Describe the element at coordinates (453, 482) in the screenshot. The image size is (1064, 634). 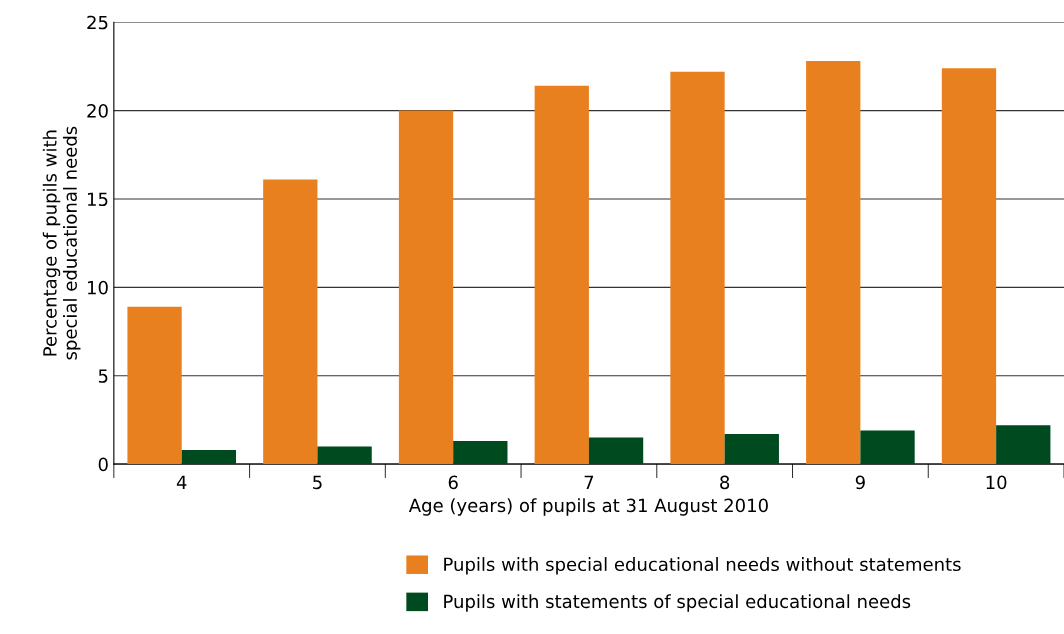
I see `x-tick-label: 6` at that location.